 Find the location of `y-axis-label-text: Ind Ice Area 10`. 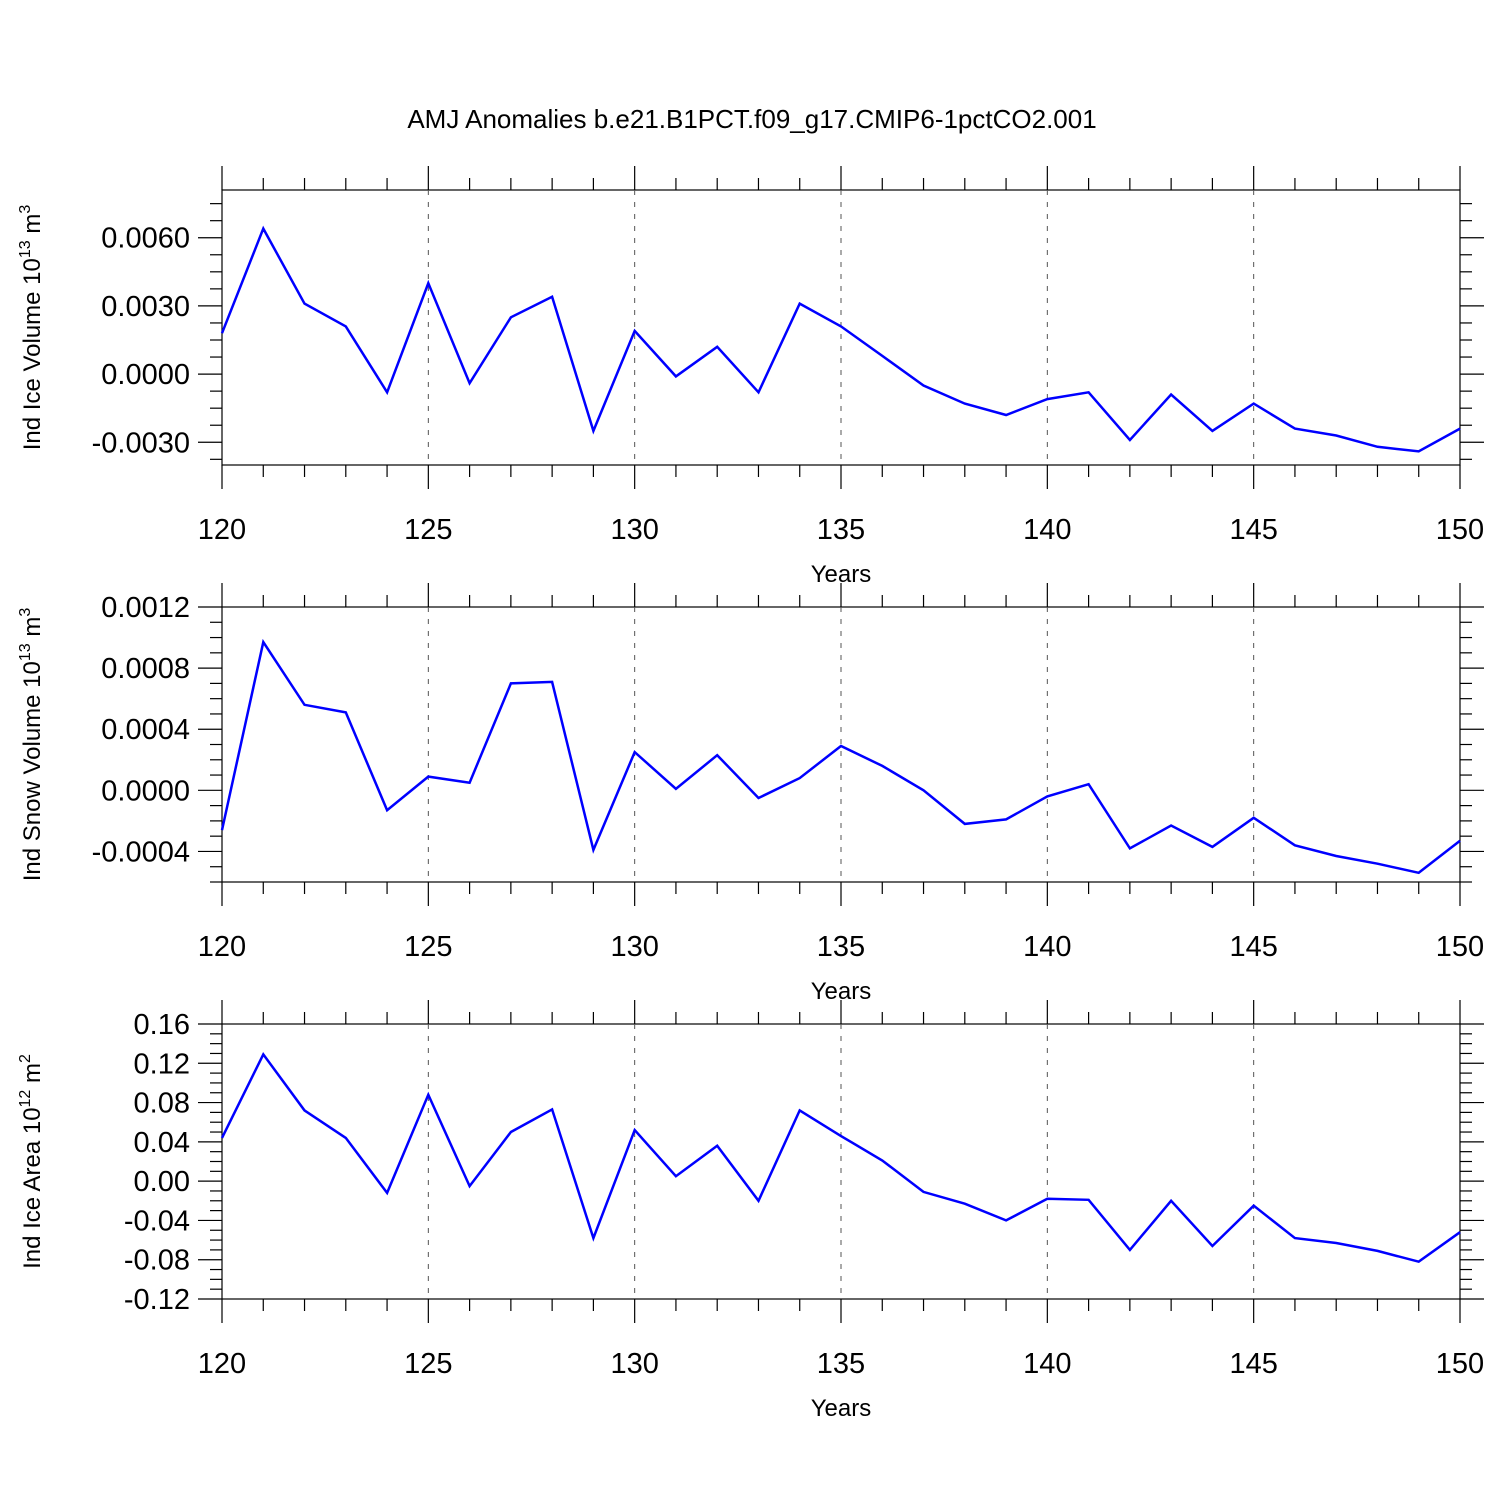

y-axis-label-text: Ind Ice Area 10 is located at coordinates (32, 1187).